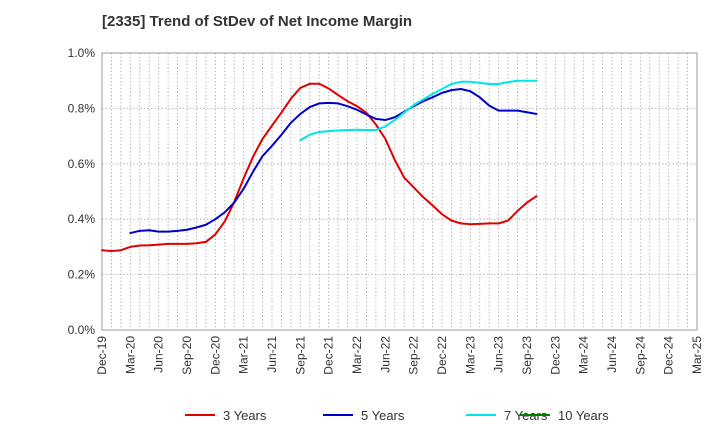 The width and height of the screenshot is (720, 440). I want to click on x-tick-label: Mar-23, so click(470, 355).